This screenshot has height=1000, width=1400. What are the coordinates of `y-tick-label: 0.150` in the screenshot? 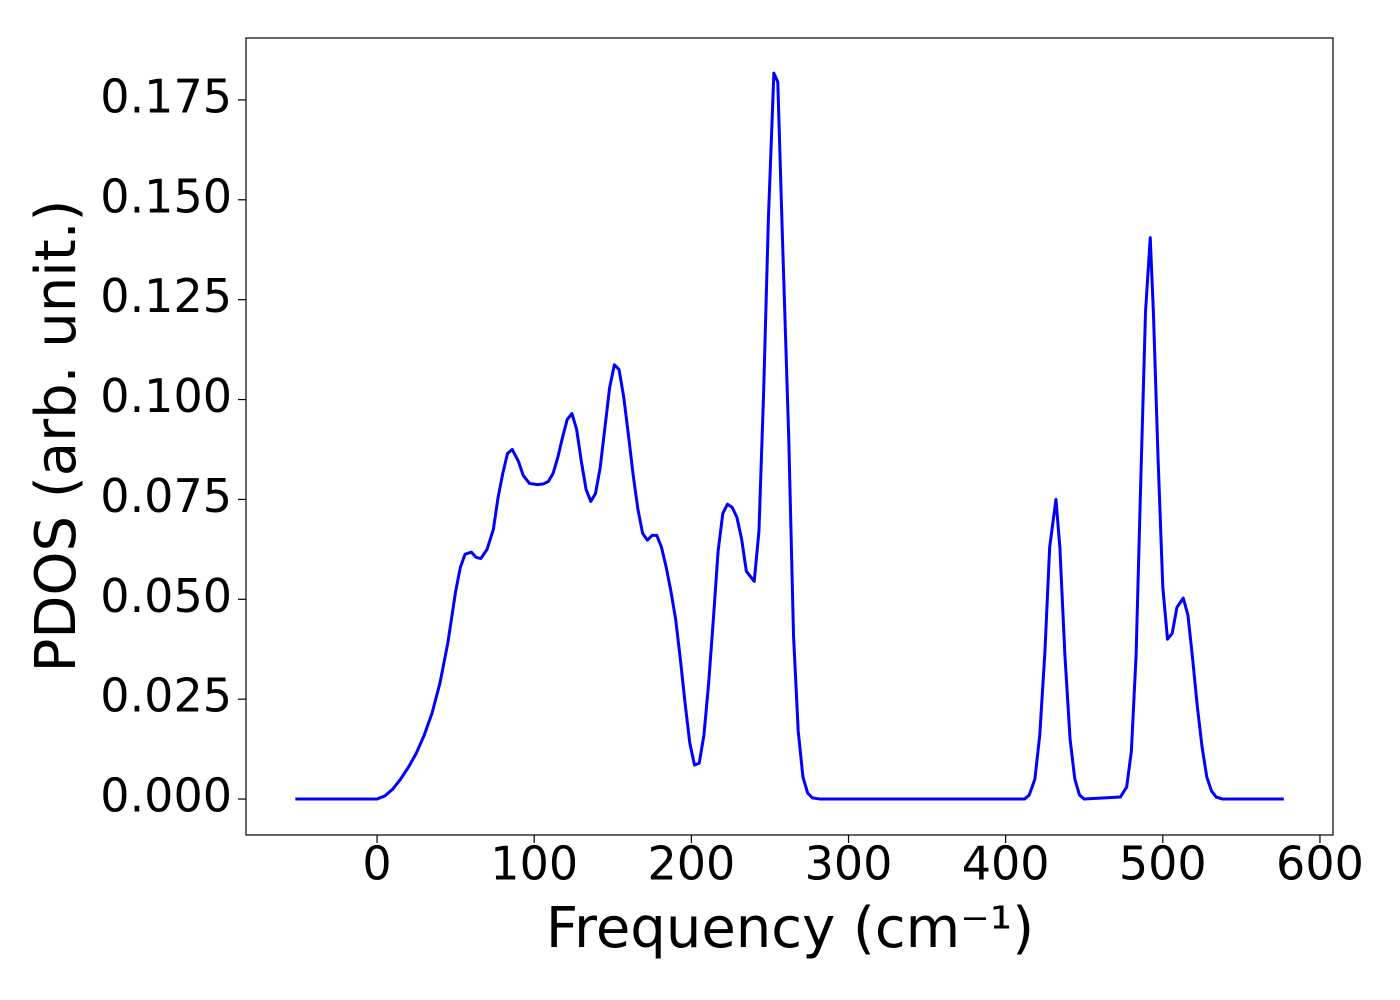 It's located at (166, 196).